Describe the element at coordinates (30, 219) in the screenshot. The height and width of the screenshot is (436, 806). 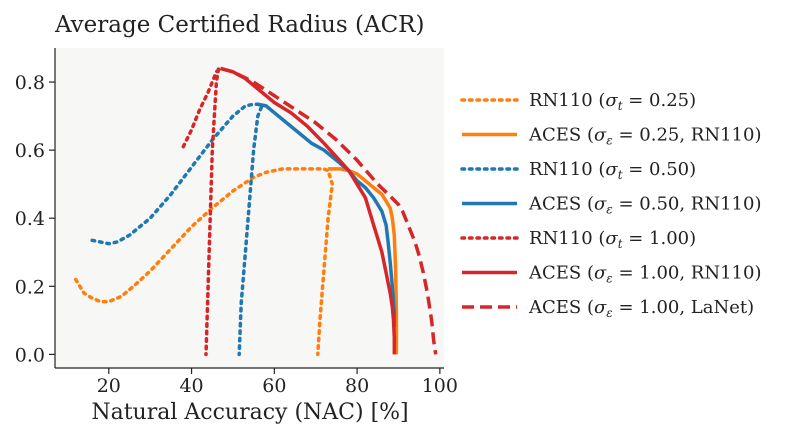
I see `y-tick-label-2: 0.4` at that location.